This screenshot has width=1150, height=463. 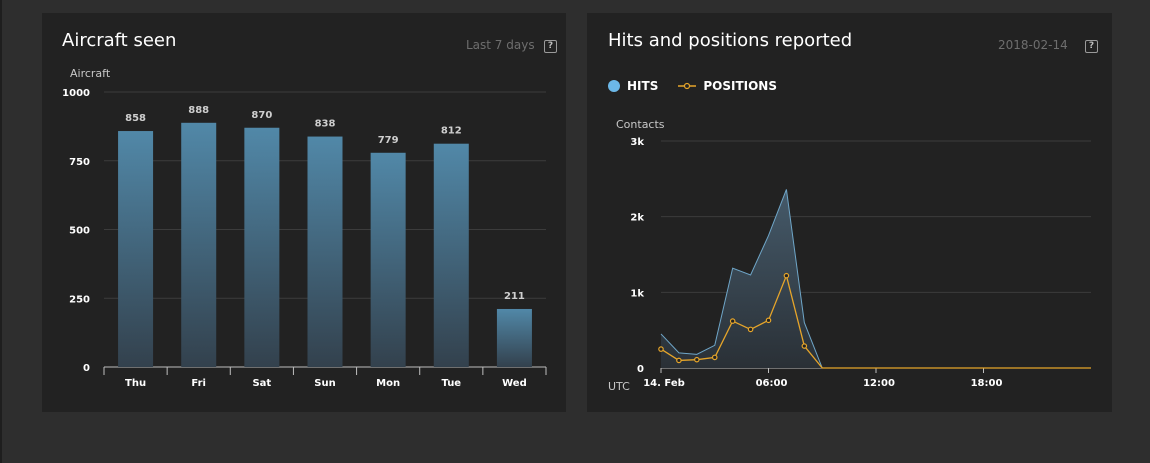 I want to click on legend-item-hits: HITS, so click(x=633, y=86).